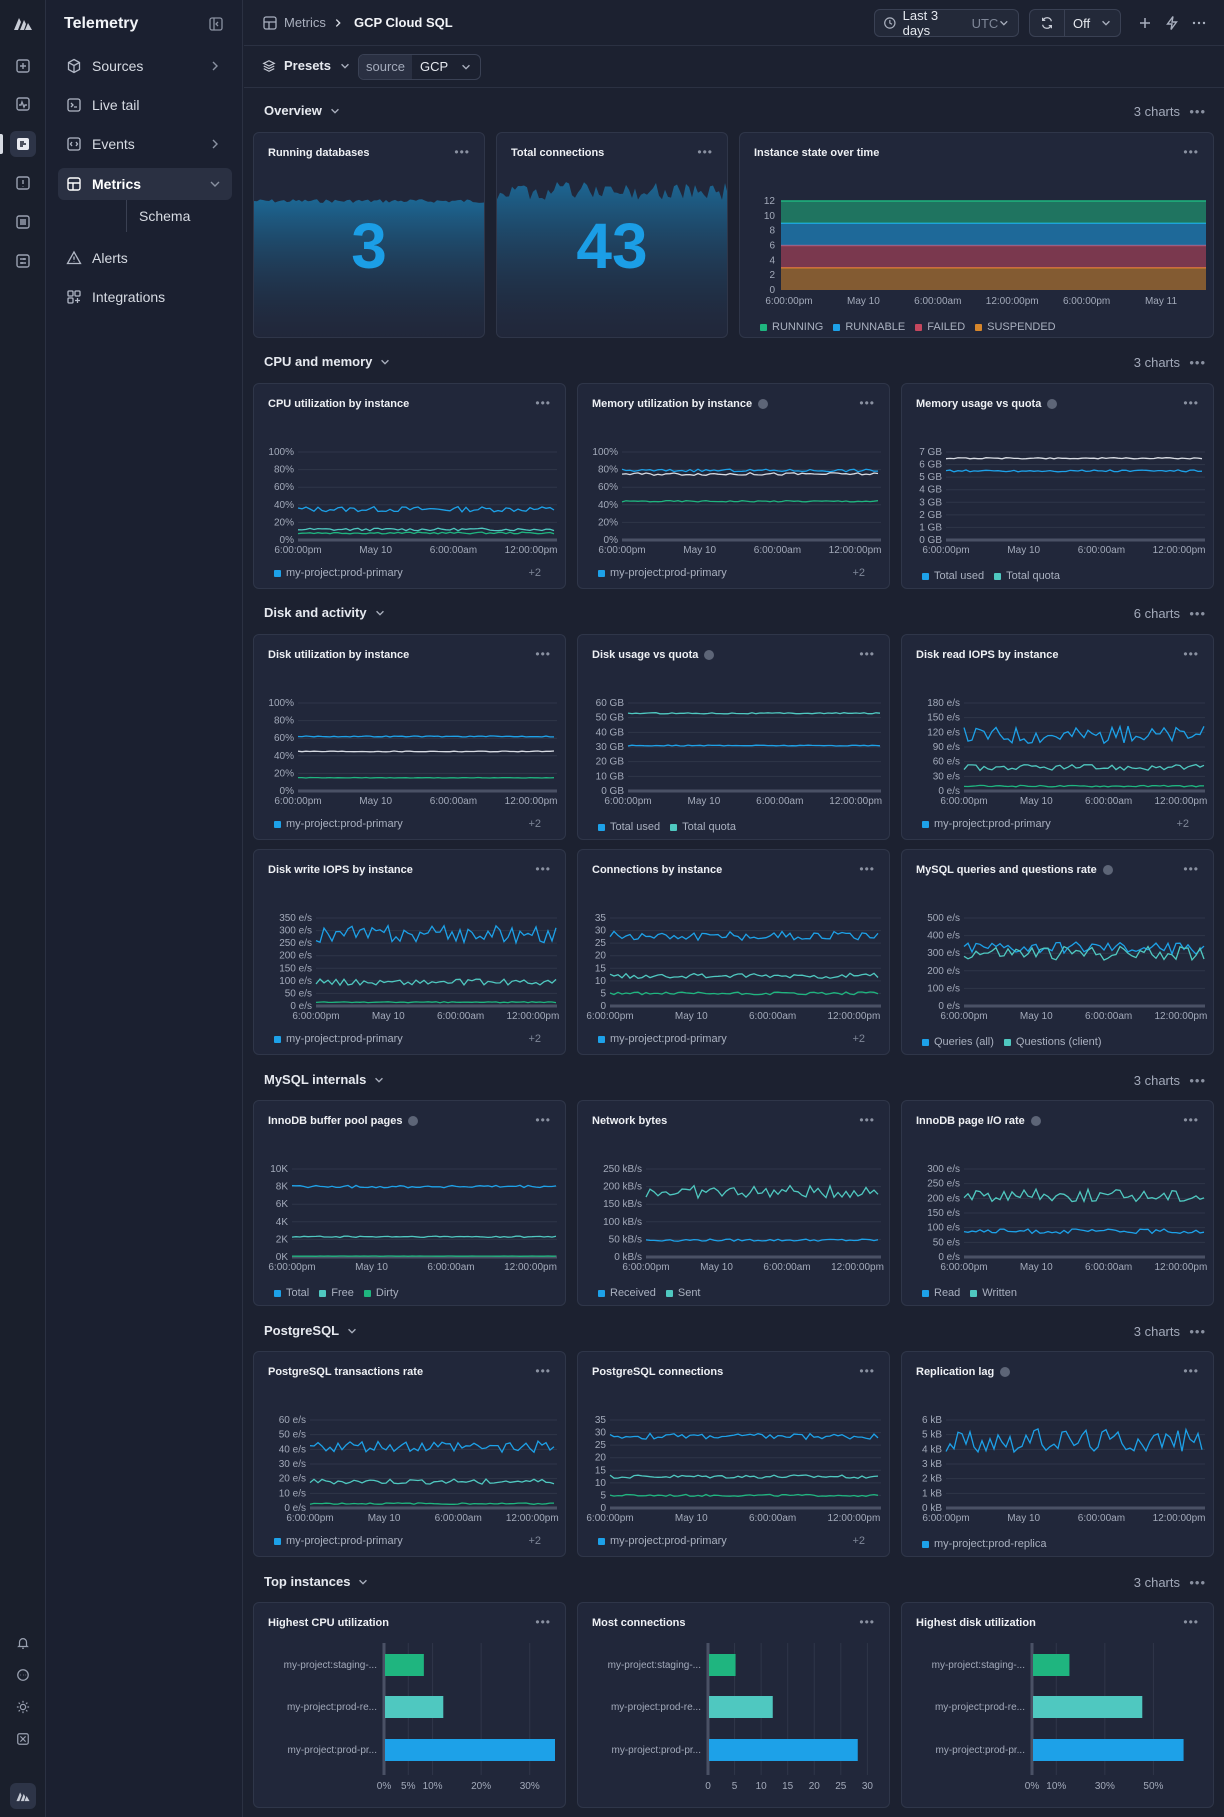 The width and height of the screenshot is (1224, 1817). Describe the element at coordinates (1172, 23) in the screenshot. I see `lightning-icon` at that location.